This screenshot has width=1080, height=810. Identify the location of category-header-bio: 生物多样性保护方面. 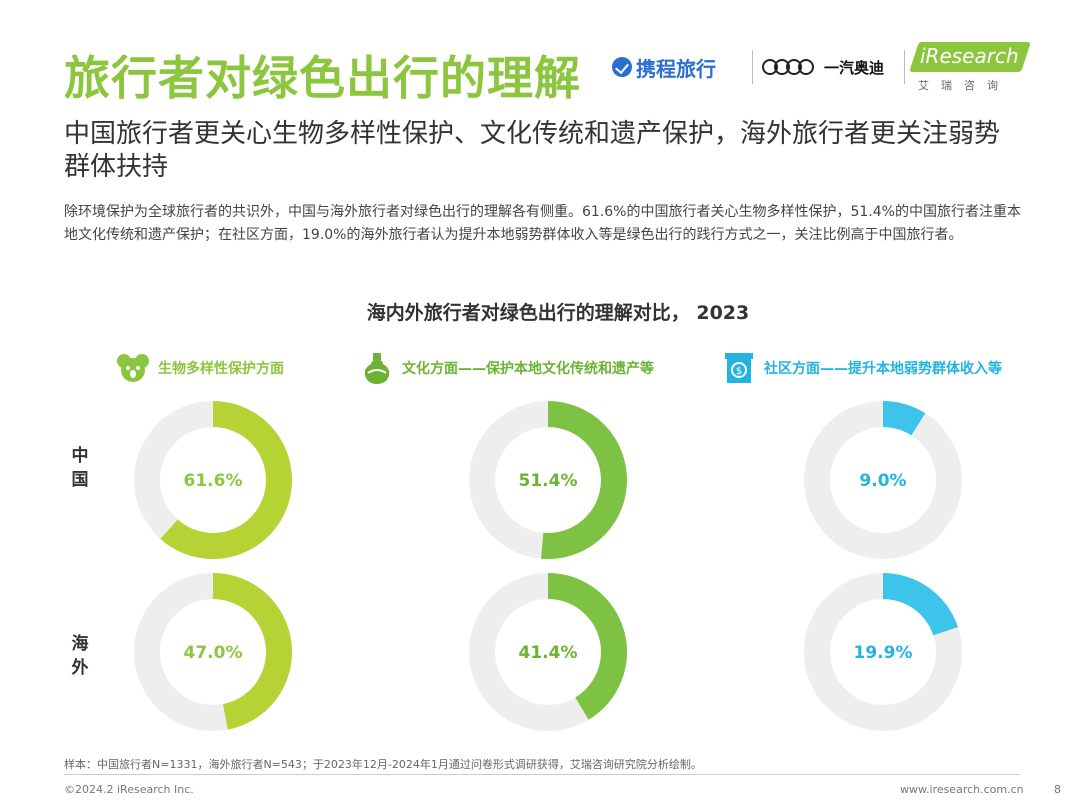
(200, 368).